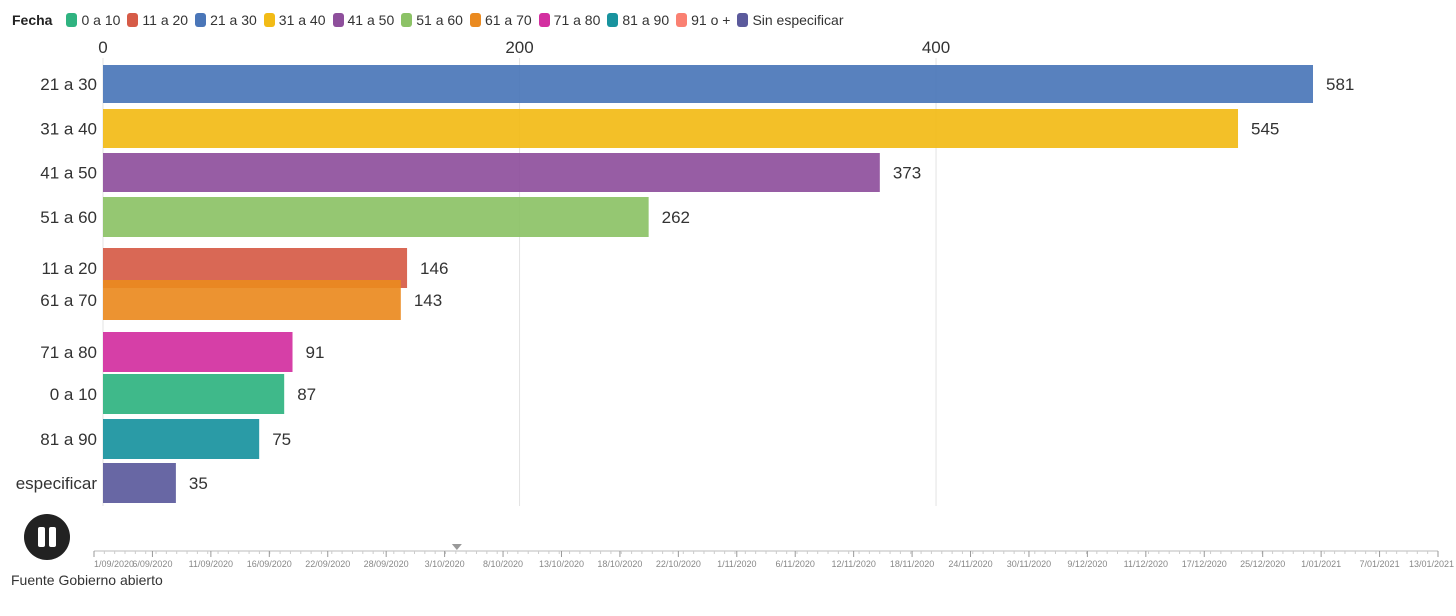  What do you see at coordinates (439, 20) in the screenshot?
I see `legend-label: 51 a 60` at bounding box center [439, 20].